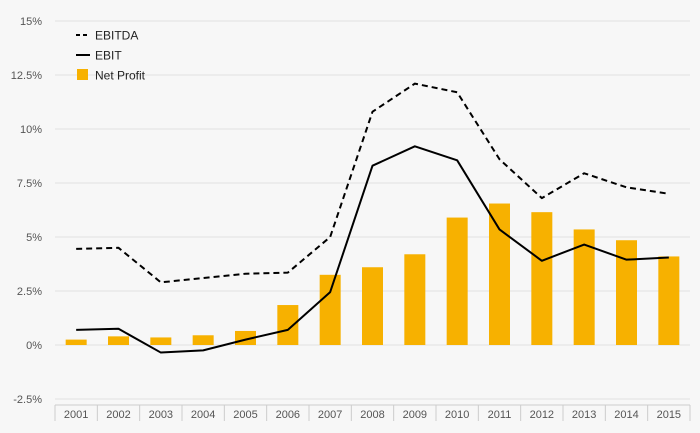 This screenshot has width=700, height=433. Describe the element at coordinates (330, 415) in the screenshot. I see `x-tick-label: 2007` at that location.